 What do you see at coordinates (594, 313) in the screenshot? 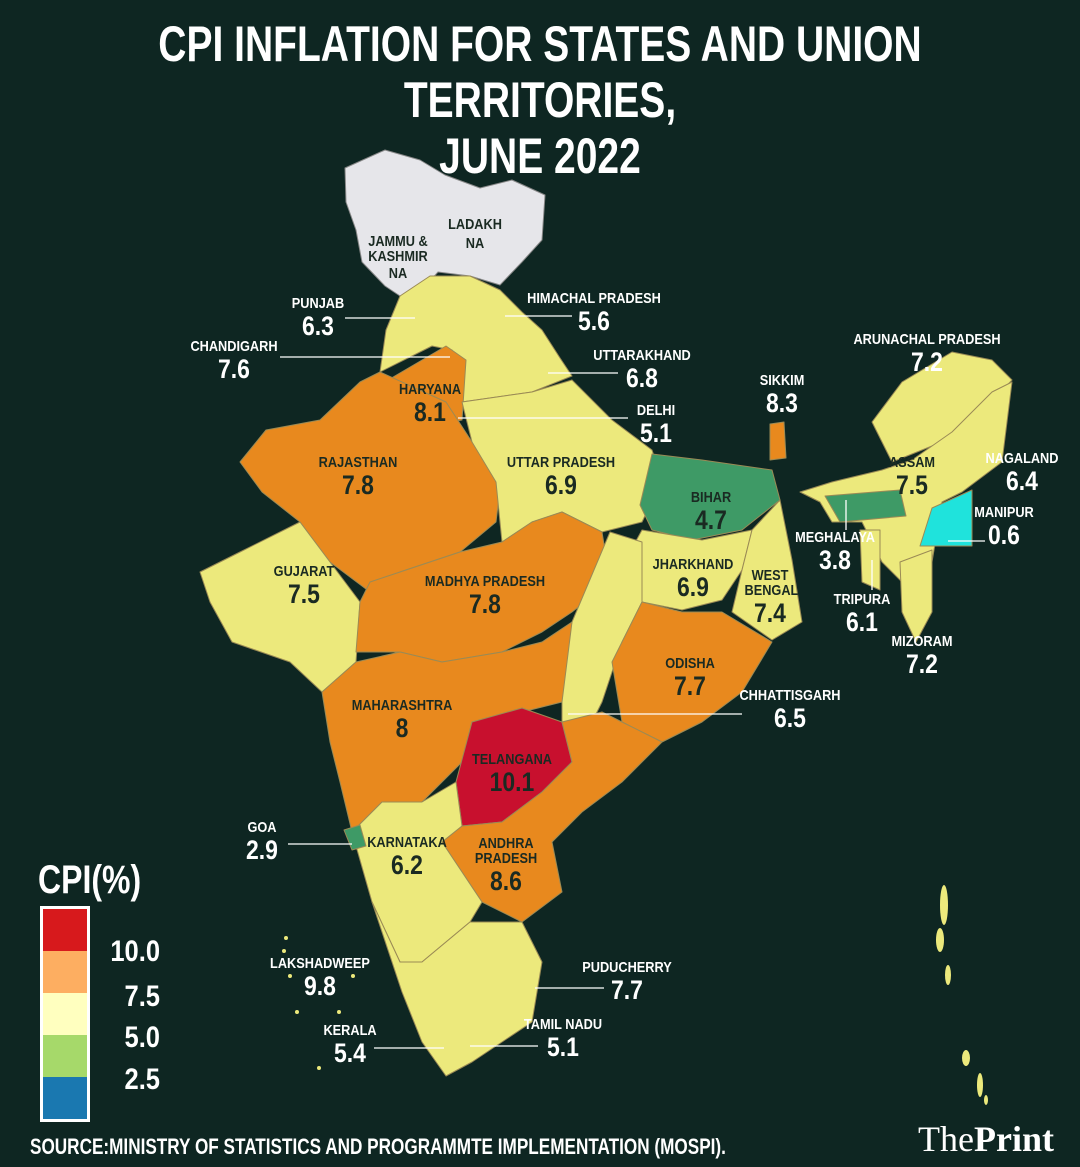
I see `label-himachal-pradesh: HIMACHAL PRADESH 5.6` at bounding box center [594, 313].